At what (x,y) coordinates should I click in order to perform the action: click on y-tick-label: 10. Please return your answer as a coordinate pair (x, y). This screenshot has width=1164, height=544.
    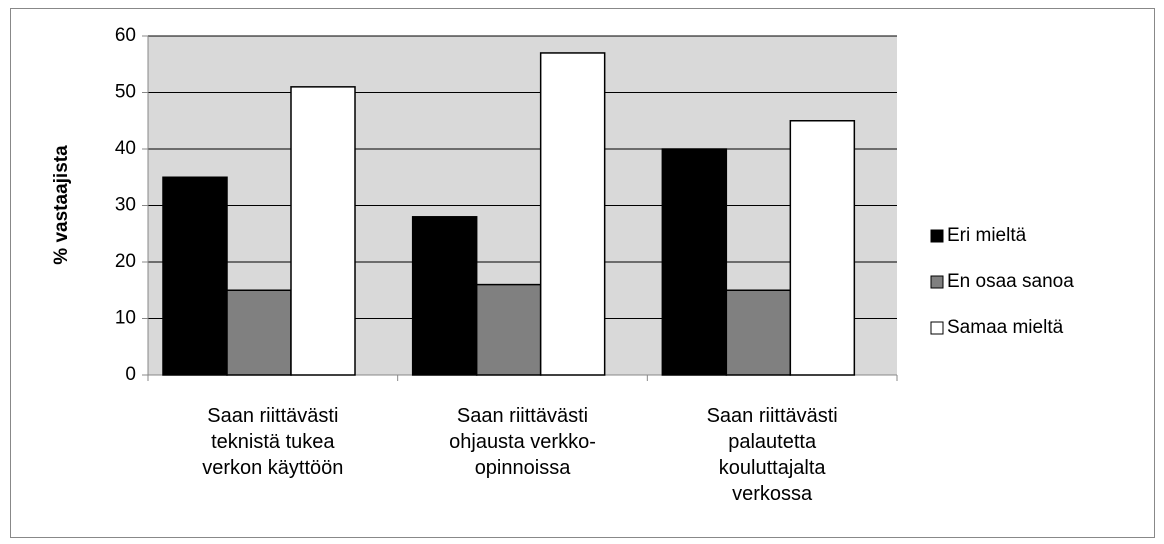
    Looking at the image, I should click on (125, 318).